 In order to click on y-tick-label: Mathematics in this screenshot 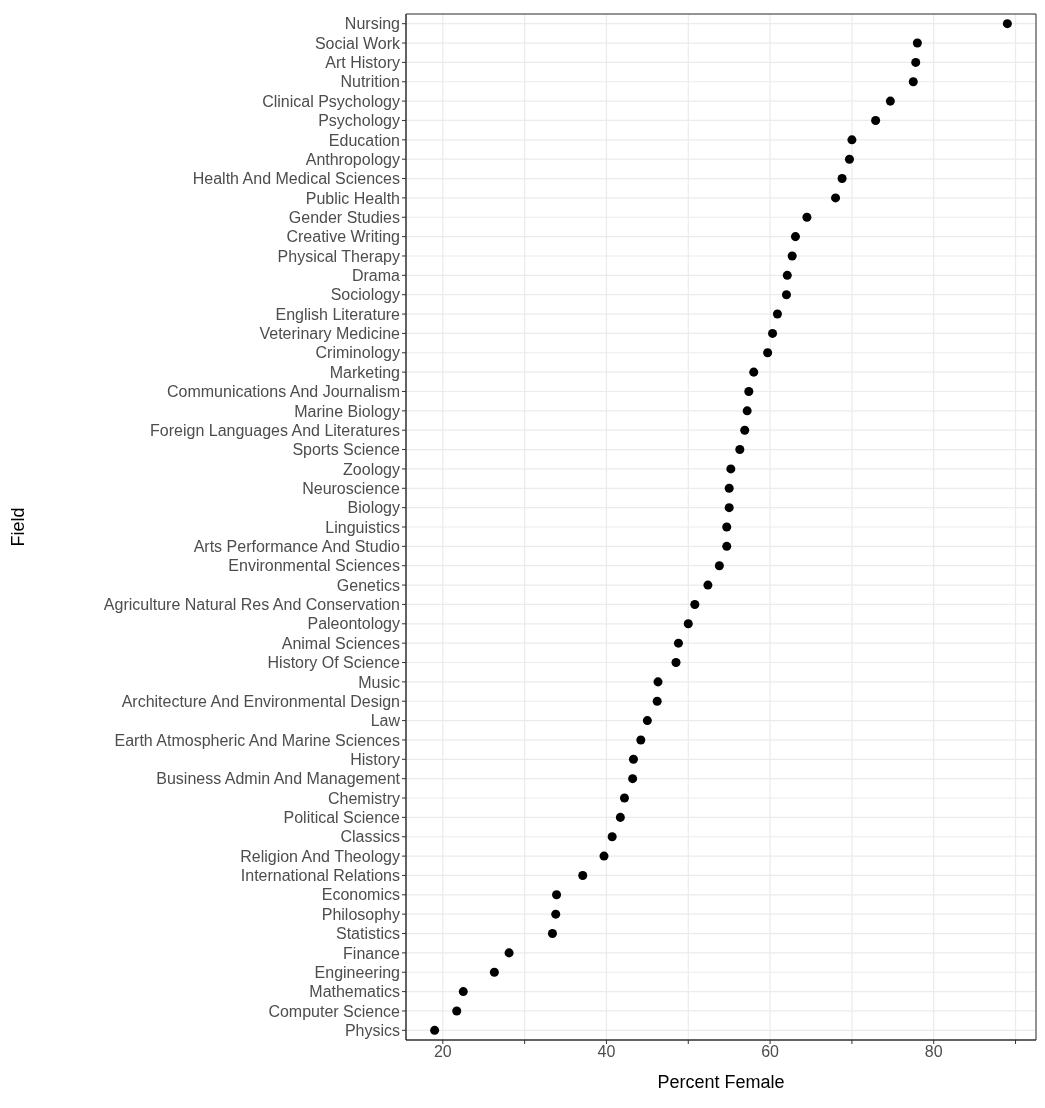, I will do `click(354, 992)`.